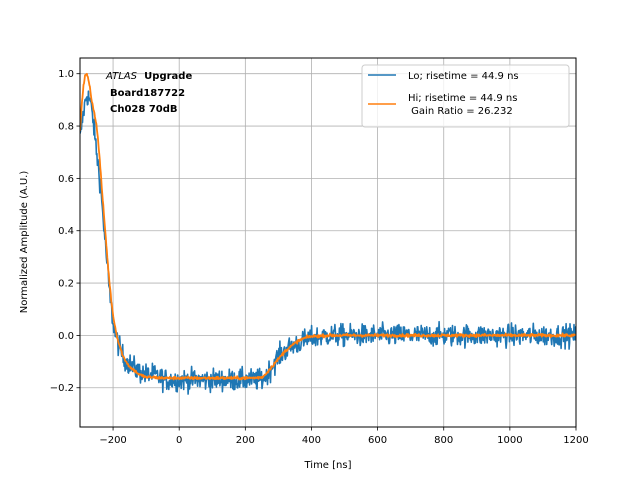 This screenshot has width=640, height=480. Describe the element at coordinates (144, 109) in the screenshot. I see `annotation-channel: Ch028 70dB` at that location.